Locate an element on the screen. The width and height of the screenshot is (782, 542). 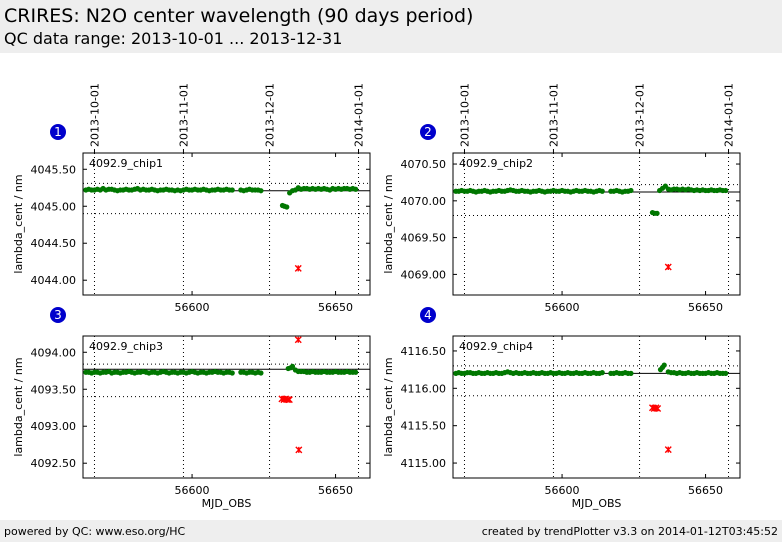
y-tick-label: 4069.50 is located at coordinates (424, 238).